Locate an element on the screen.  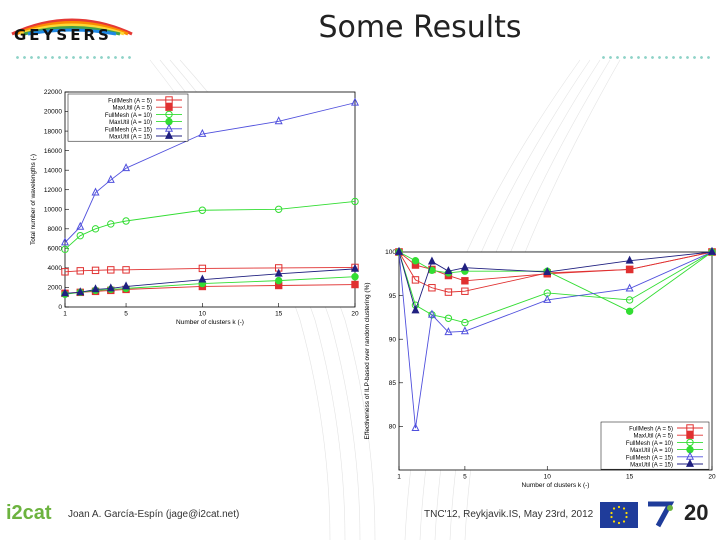
y-tick-label: 80 is located at coordinates (393, 427).